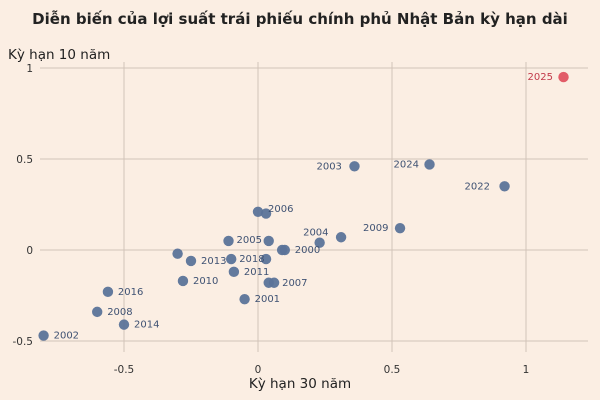 The height and width of the screenshot is (400, 600). Describe the element at coordinates (294, 283) in the screenshot. I see `point-label: 2007` at that location.